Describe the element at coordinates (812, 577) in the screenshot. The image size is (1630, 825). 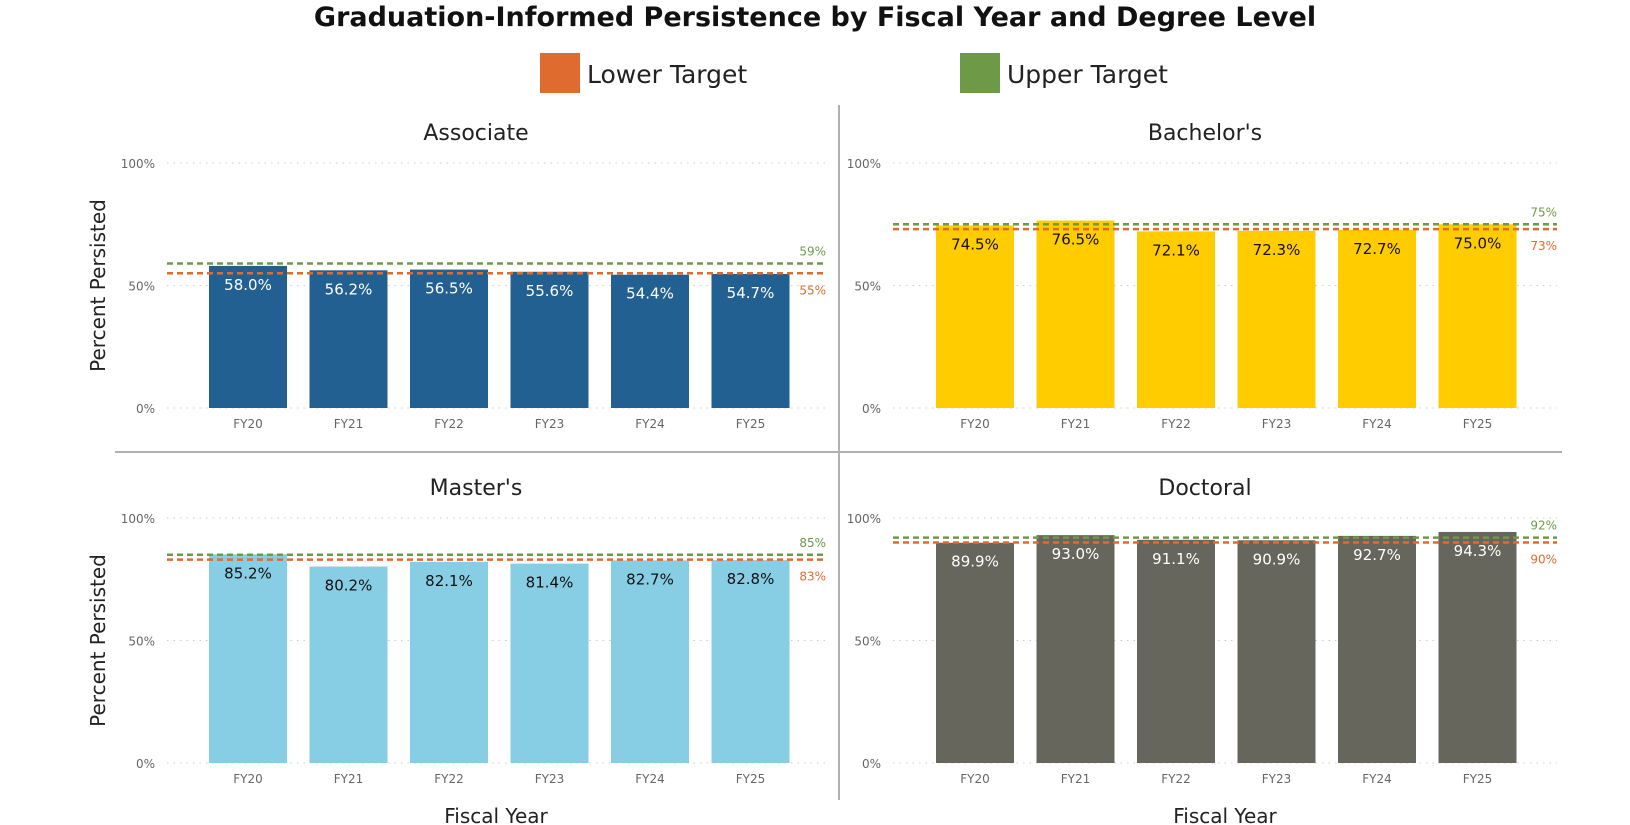
I see `lower-target-label: 83%` at that location.